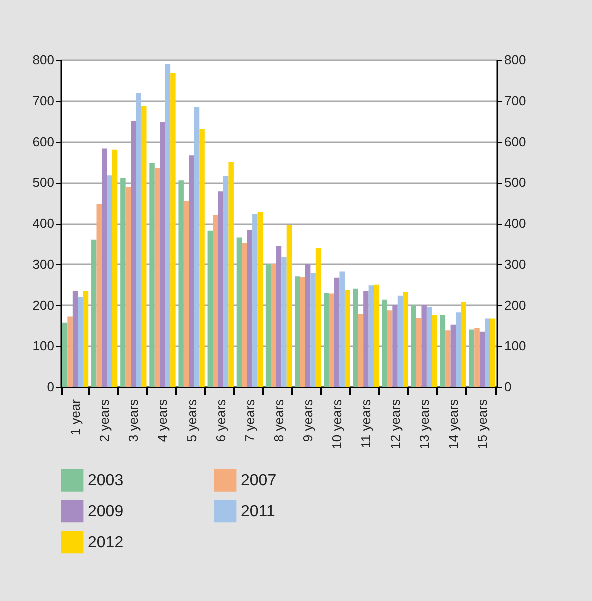 The width and height of the screenshot is (592, 601). What do you see at coordinates (134, 420) in the screenshot?
I see `x-tick-label: 3 years` at bounding box center [134, 420].